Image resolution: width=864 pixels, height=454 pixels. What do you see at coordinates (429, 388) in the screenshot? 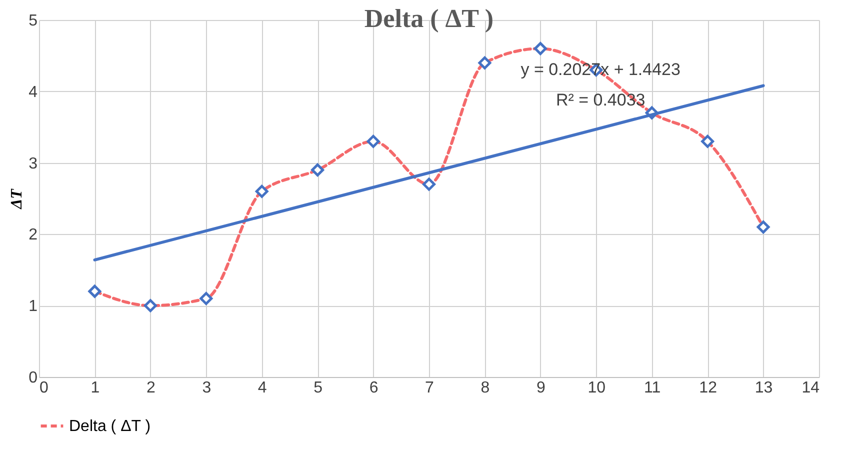
I see `x-tick-label: 7` at bounding box center [429, 388].